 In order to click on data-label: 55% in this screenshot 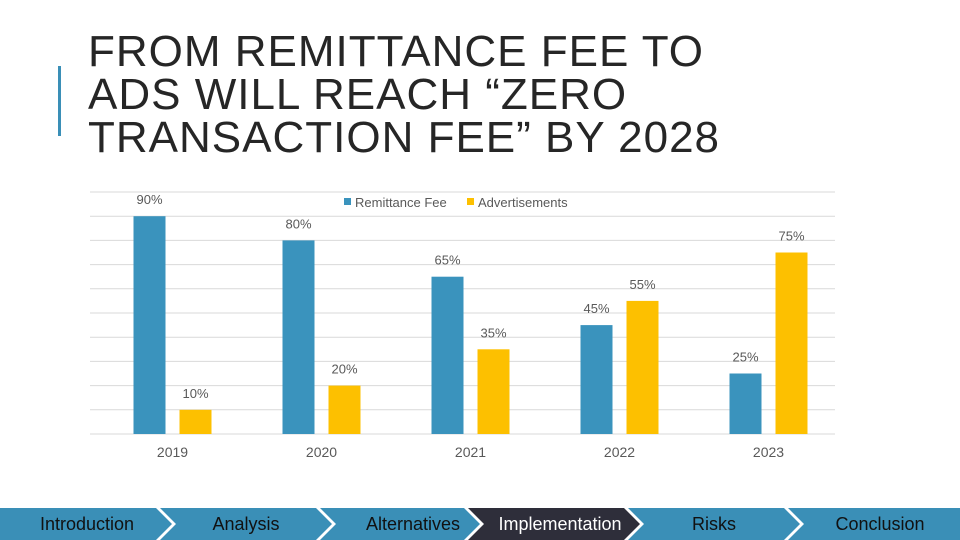, I will do `click(642, 284)`.